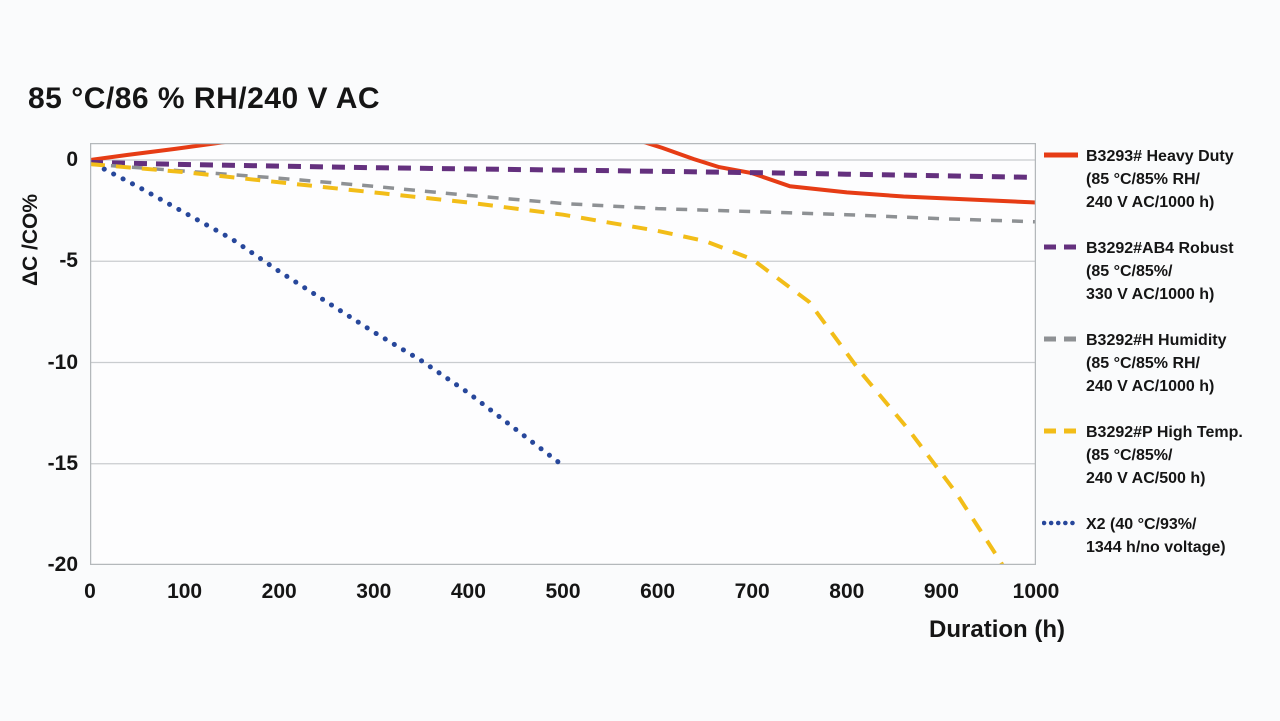 Image resolution: width=1280 pixels, height=721 pixels. Describe the element at coordinates (847, 591) in the screenshot. I see `x-tick-label: 800` at that location.